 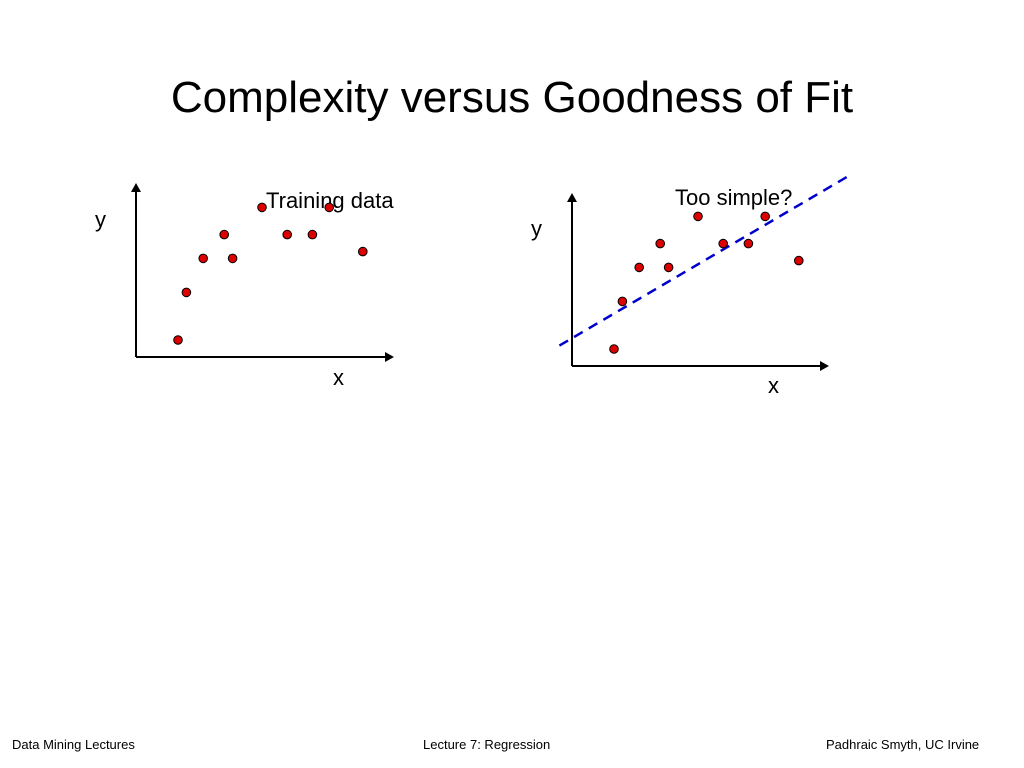 I want to click on footer-left-text: Data Mining Lectures, so click(x=73, y=744).